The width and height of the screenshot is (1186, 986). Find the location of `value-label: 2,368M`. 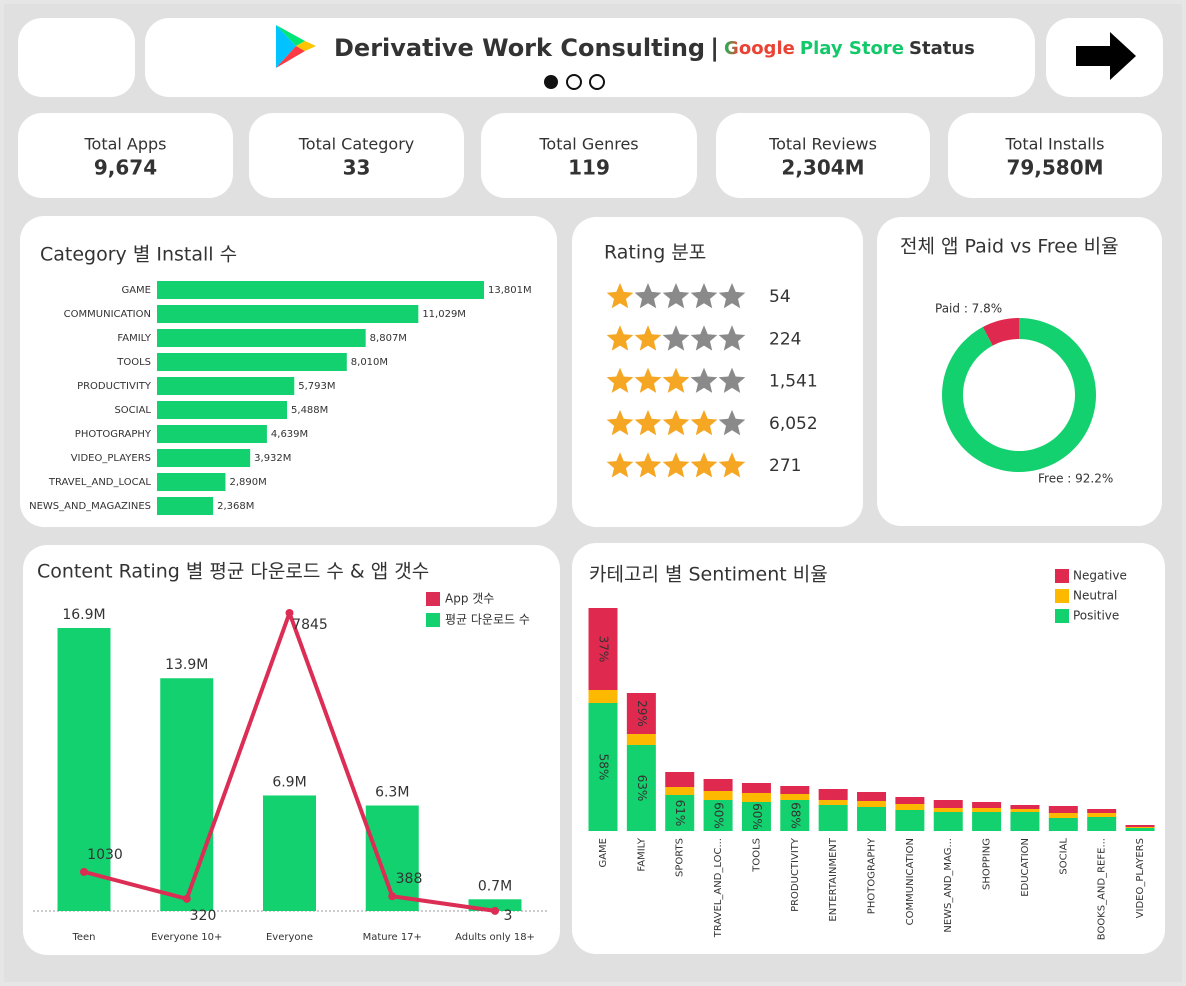

value-label: 2,368M is located at coordinates (235, 506).